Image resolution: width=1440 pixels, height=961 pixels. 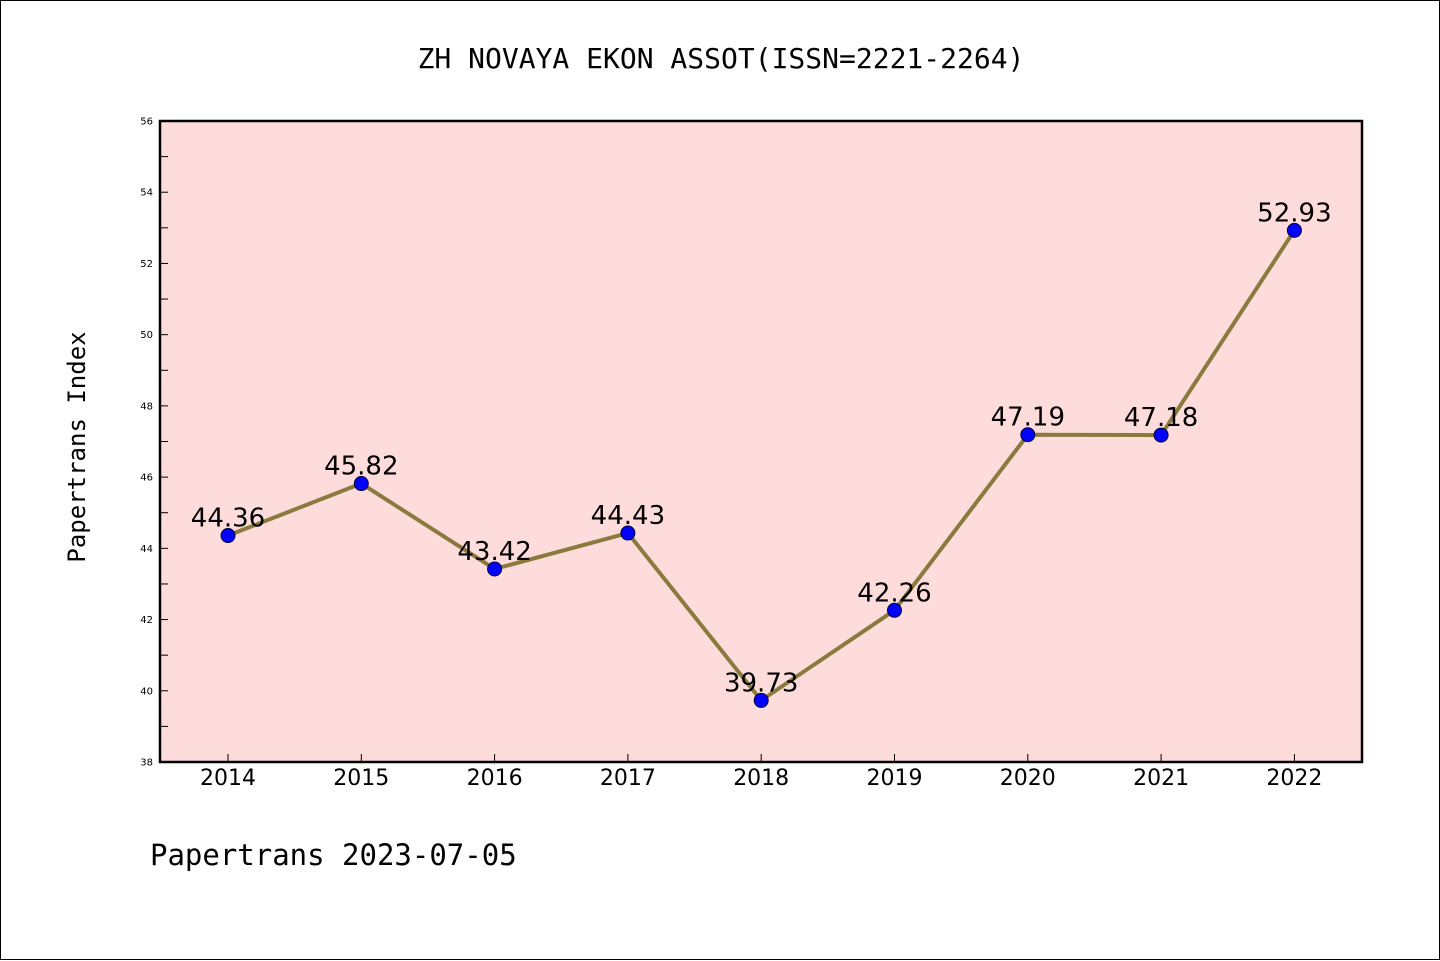 What do you see at coordinates (154, 443) in the screenshot?
I see `y-axis-ticks: 38 40 42 44 46 48 50 52 54 56` at bounding box center [154, 443].